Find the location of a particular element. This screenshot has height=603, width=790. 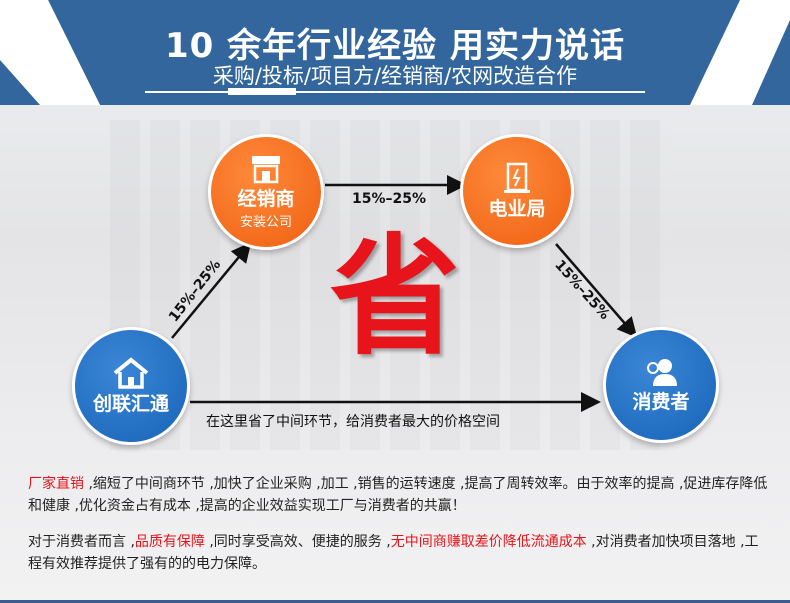

node-power: 电业局 is located at coordinates (517, 191).